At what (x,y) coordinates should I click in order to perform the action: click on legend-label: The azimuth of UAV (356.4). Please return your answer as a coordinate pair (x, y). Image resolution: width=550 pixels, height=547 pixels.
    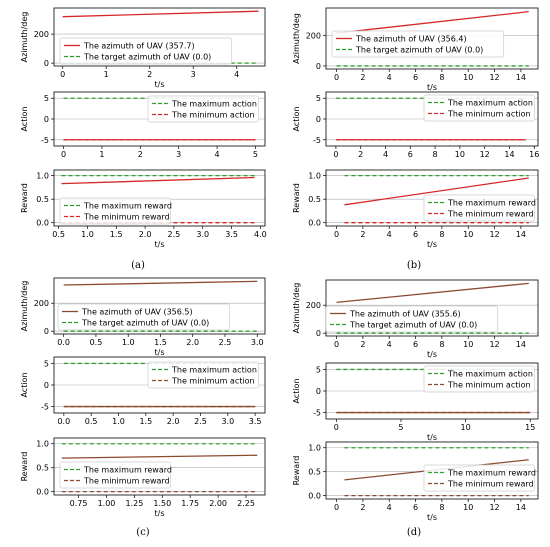
    Looking at the image, I should click on (411, 39).